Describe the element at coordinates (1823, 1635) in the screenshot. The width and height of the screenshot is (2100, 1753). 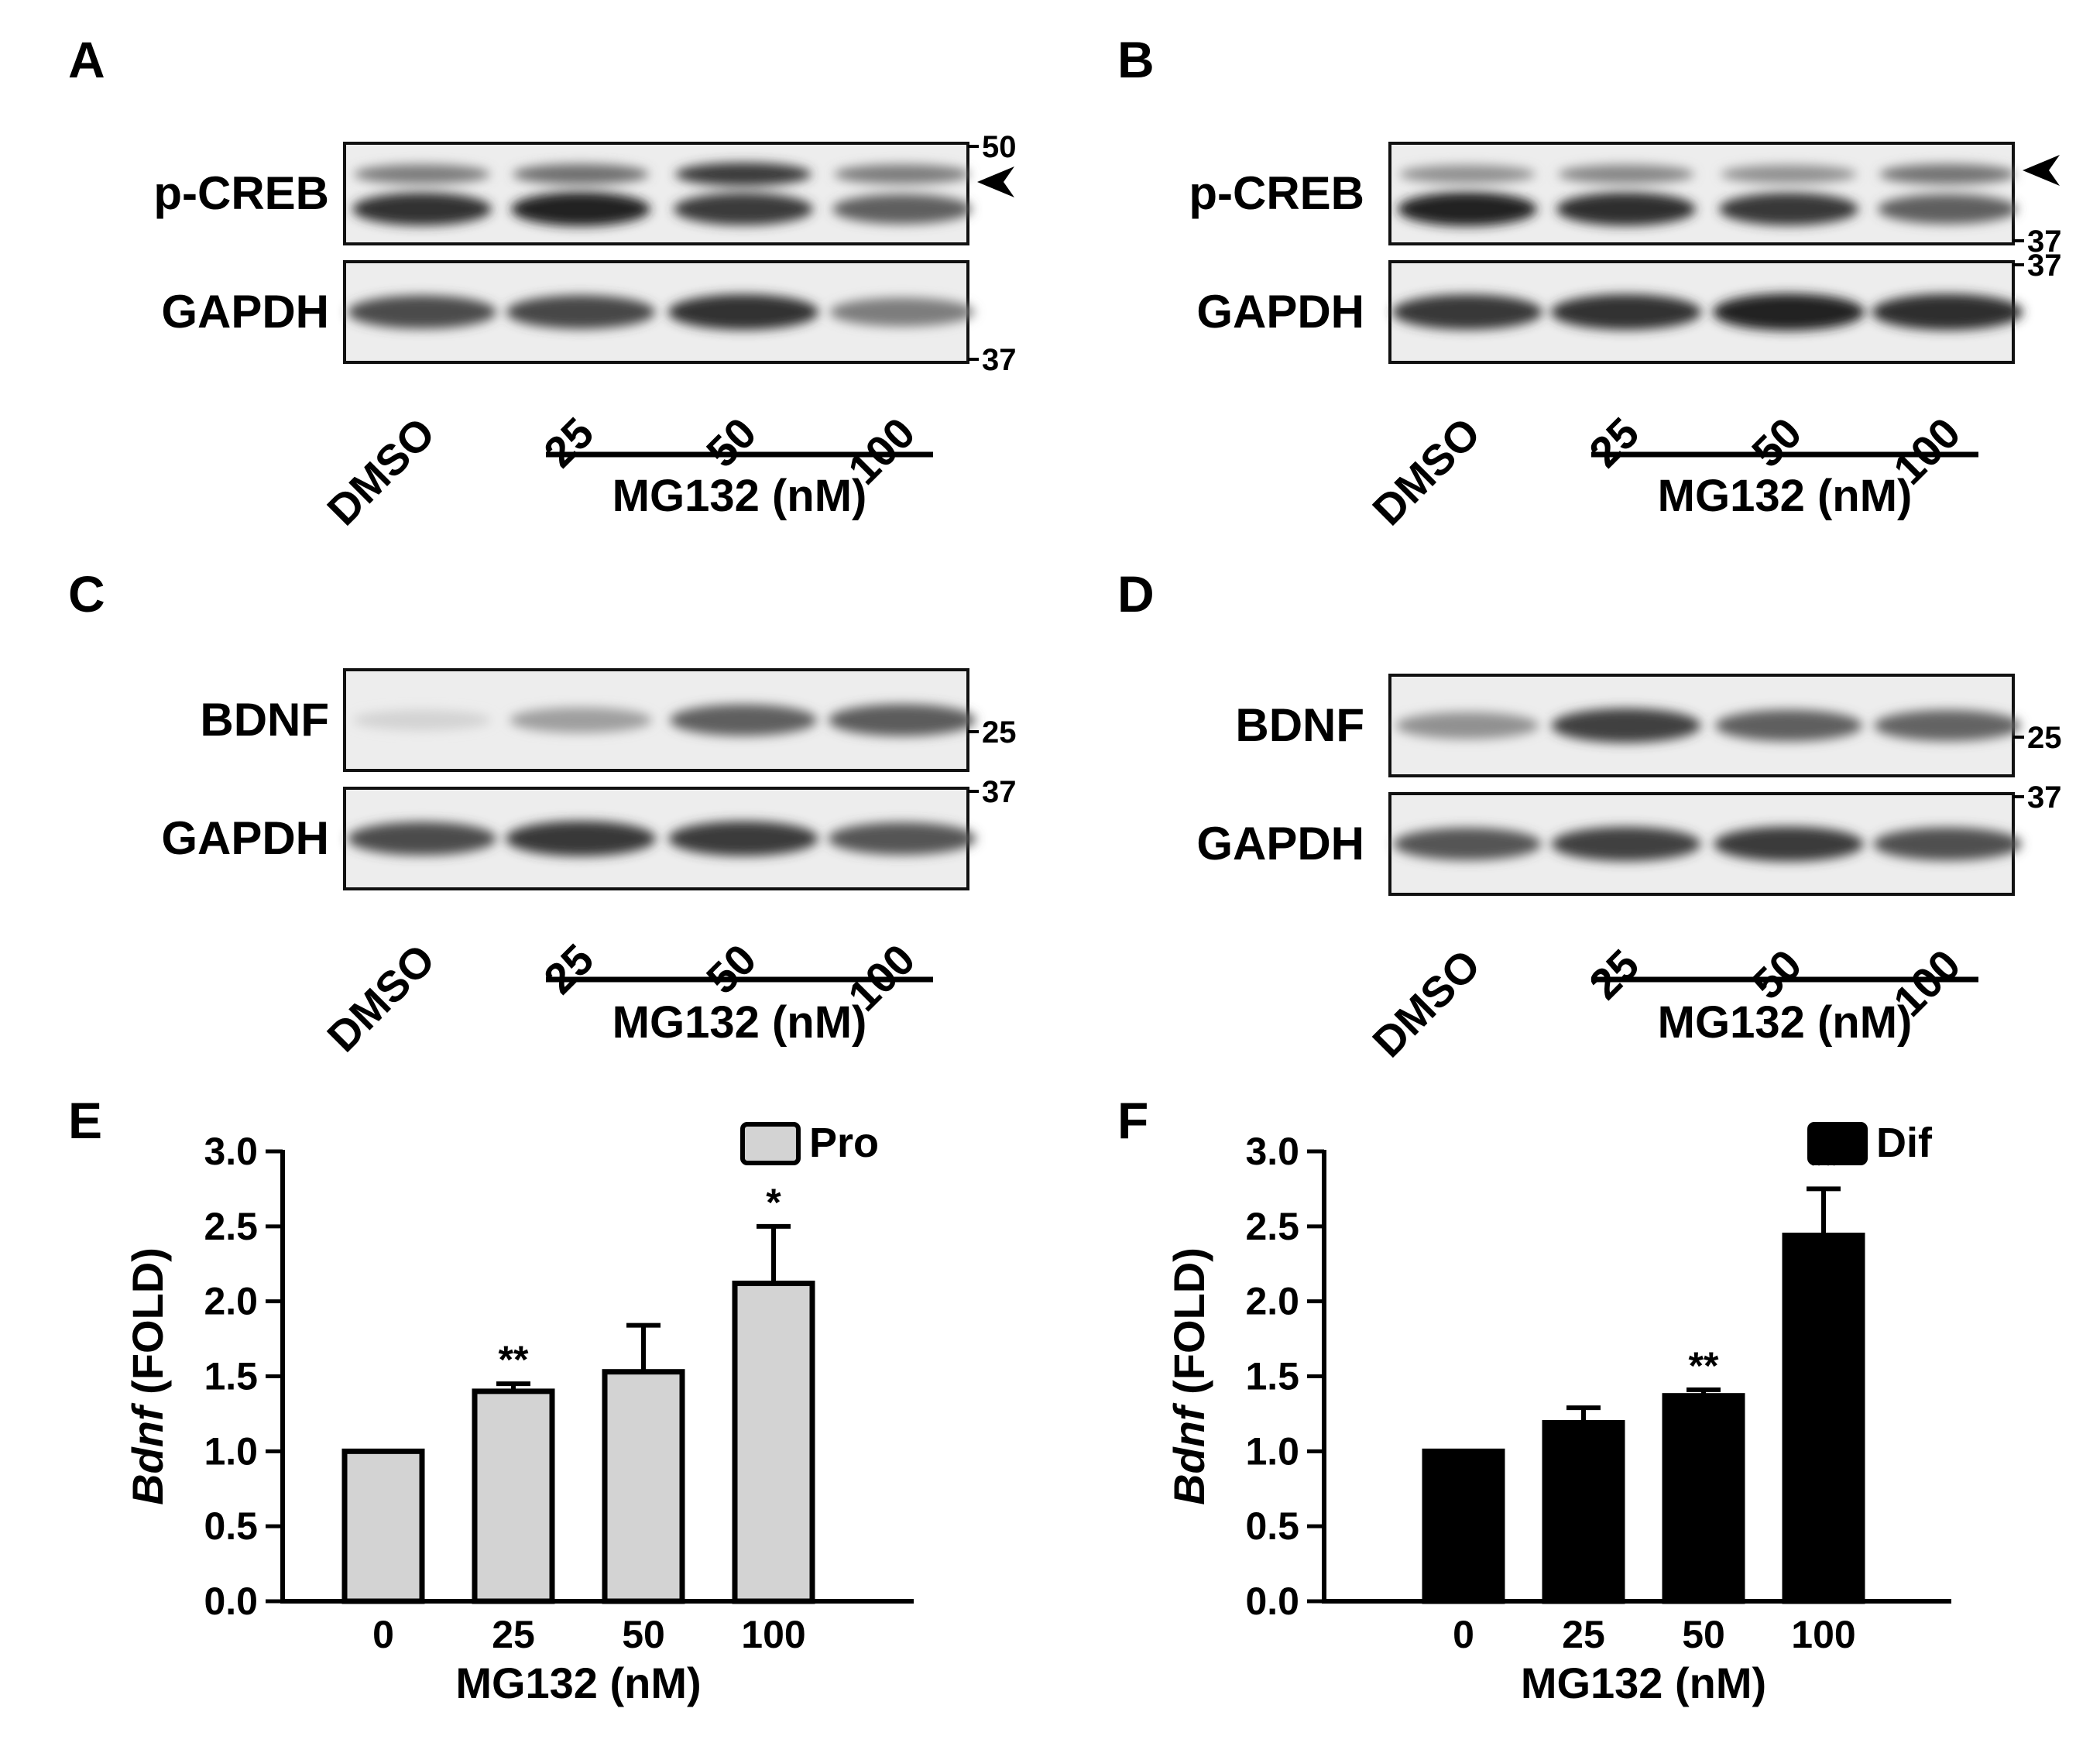
I see `x-tick-label: 100` at that location.